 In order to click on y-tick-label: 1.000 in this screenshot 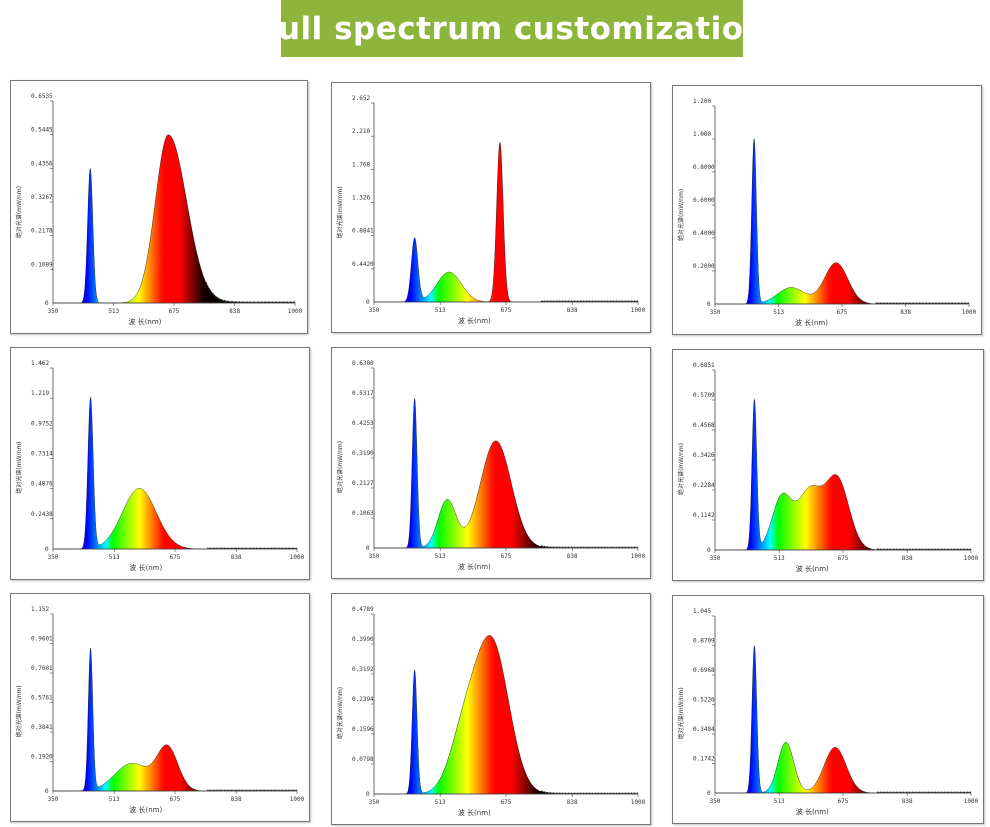, I will do `click(702, 134)`.